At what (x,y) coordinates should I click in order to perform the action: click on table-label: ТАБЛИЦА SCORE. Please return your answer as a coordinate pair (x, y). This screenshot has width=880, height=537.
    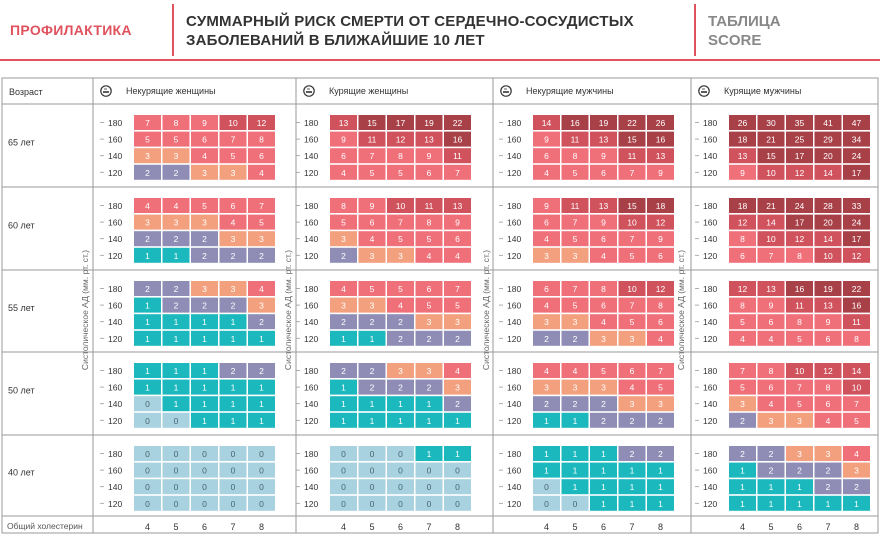
    Looking at the image, I should click on (744, 31).